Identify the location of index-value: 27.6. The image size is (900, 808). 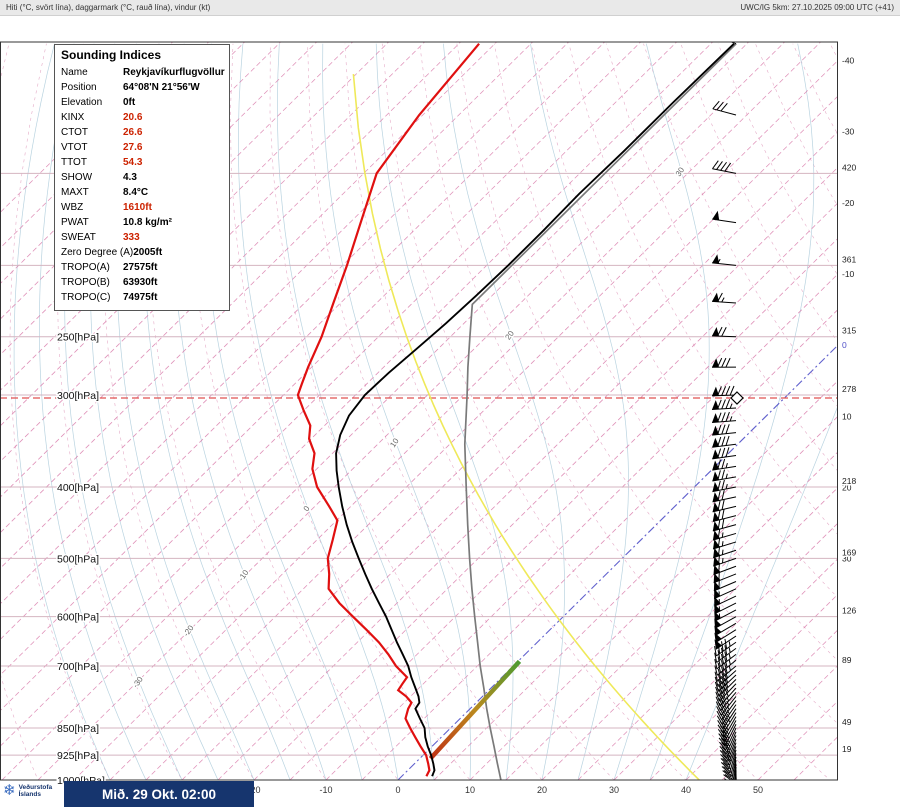
(133, 147).